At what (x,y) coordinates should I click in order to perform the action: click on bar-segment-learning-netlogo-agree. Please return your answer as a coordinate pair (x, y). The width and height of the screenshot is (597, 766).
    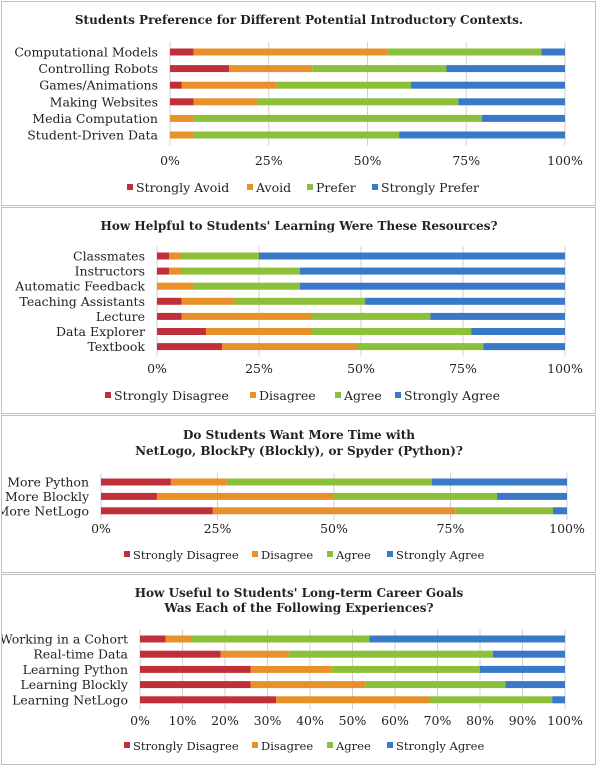
    Looking at the image, I should click on (490, 699).